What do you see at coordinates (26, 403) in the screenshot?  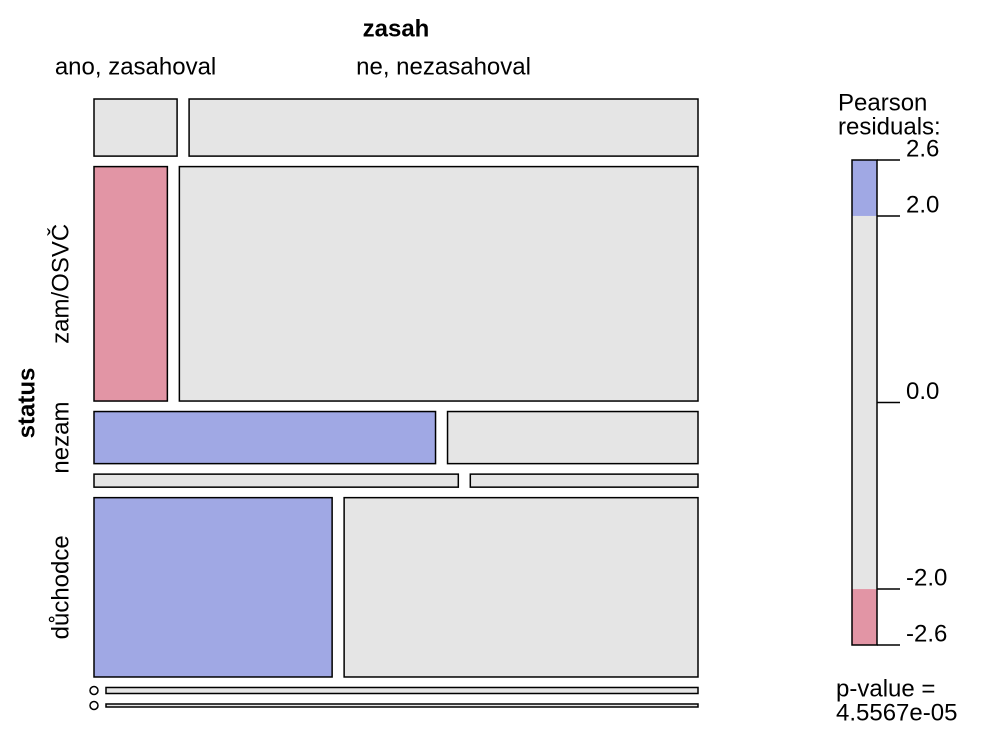 I see `y-axis-label: status` at bounding box center [26, 403].